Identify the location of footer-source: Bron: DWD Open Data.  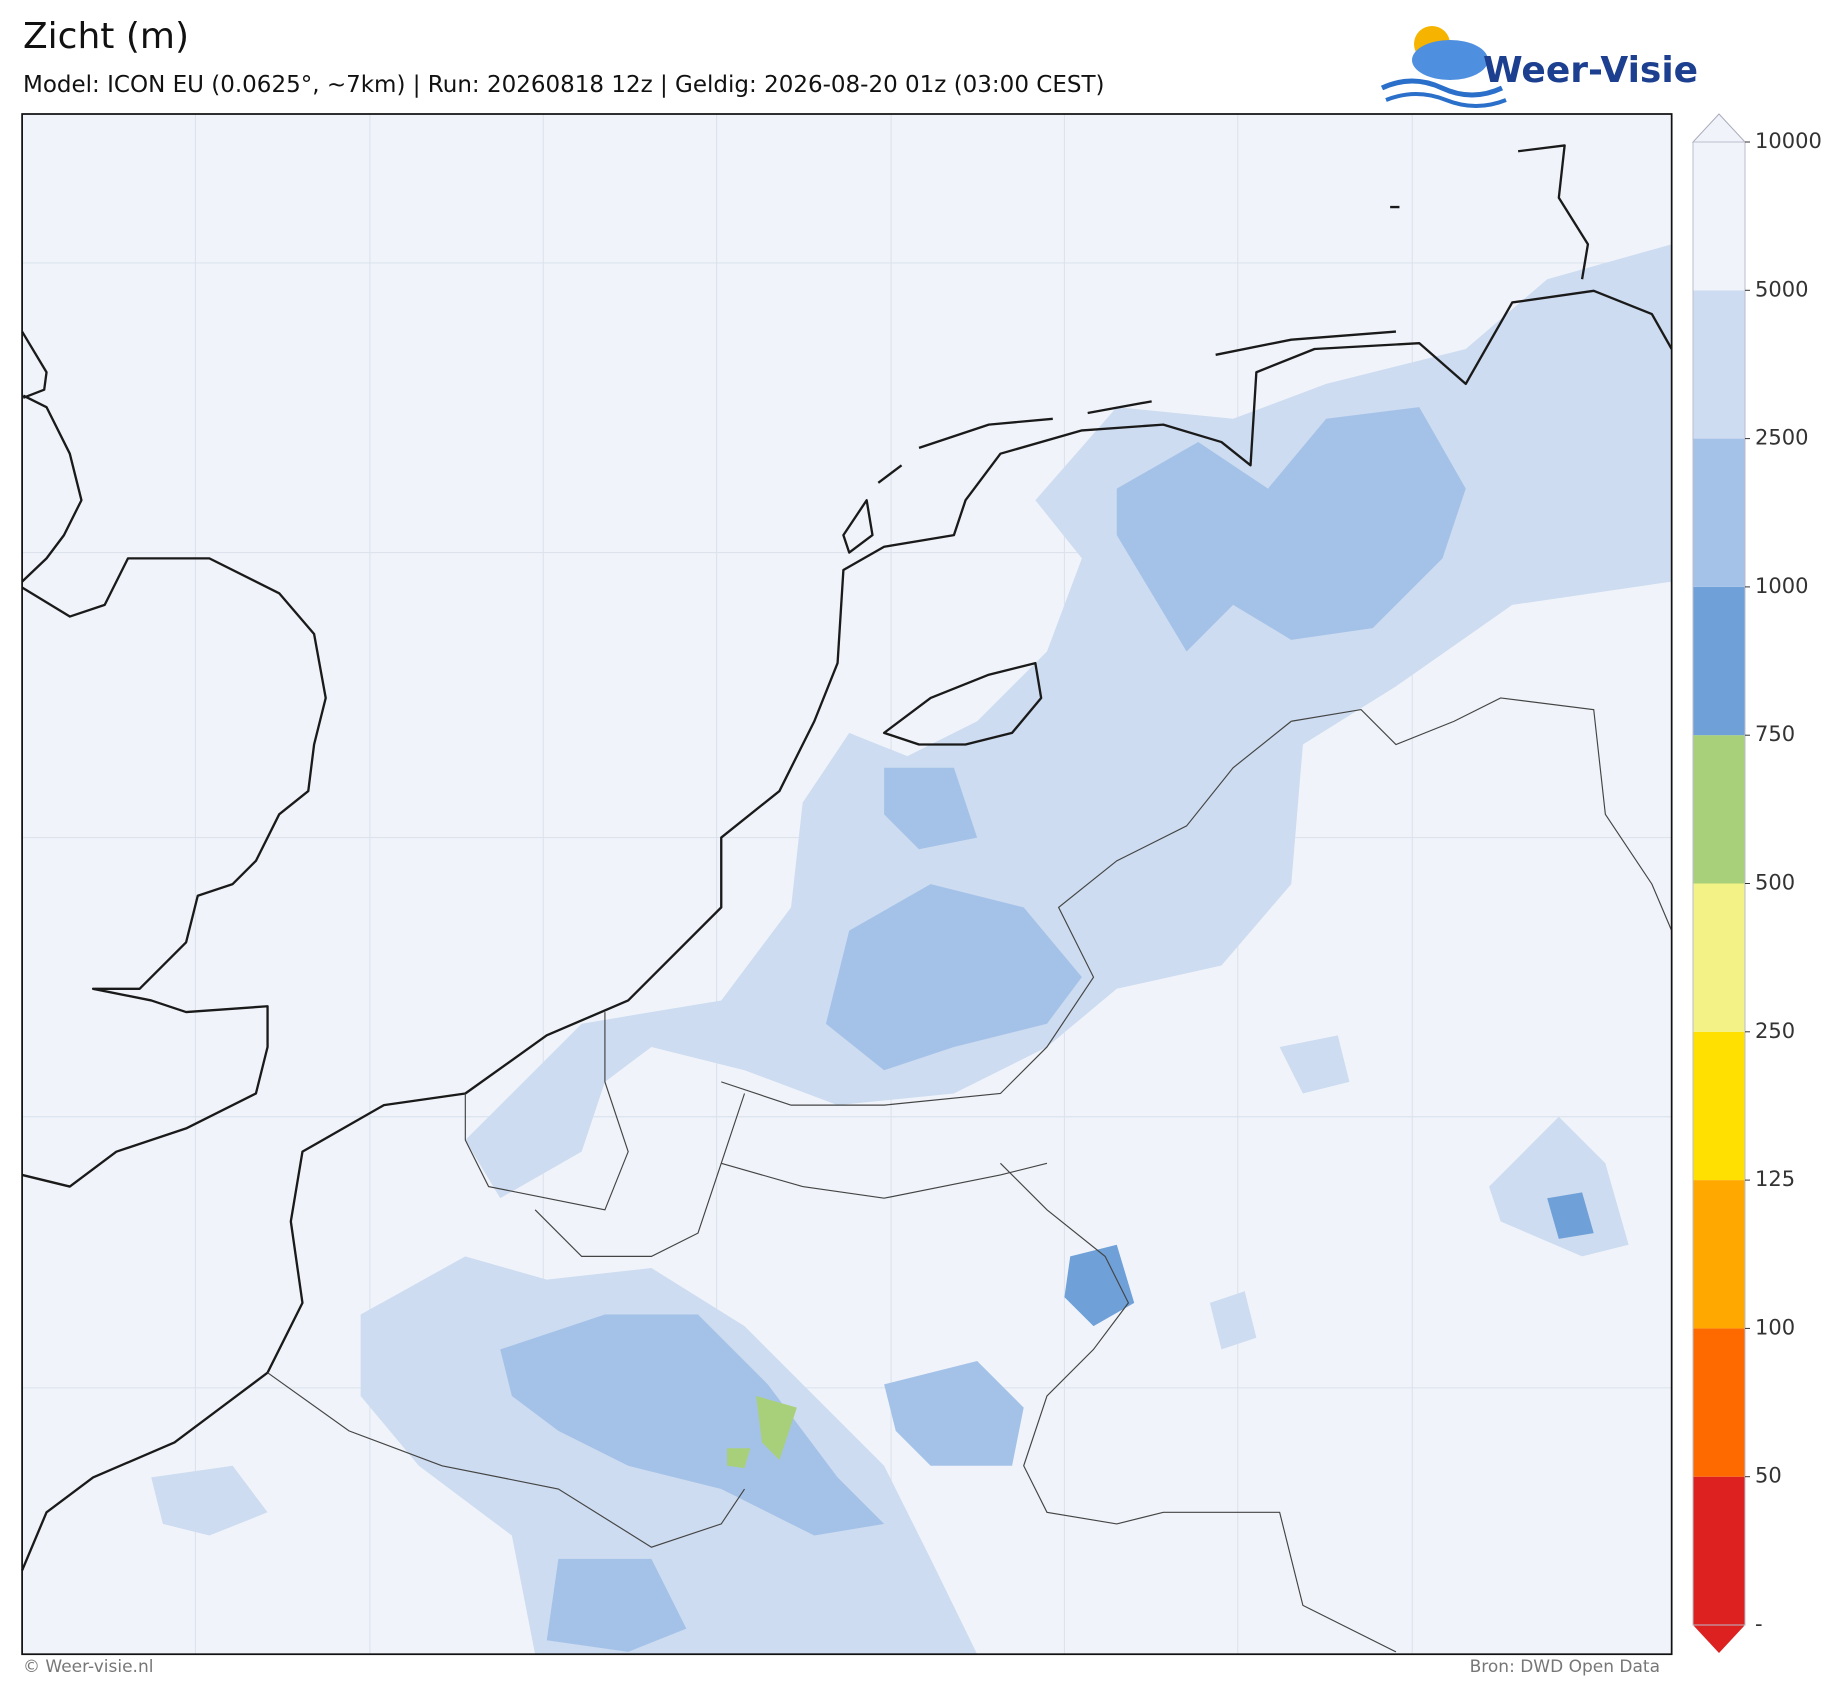
(1565, 1667).